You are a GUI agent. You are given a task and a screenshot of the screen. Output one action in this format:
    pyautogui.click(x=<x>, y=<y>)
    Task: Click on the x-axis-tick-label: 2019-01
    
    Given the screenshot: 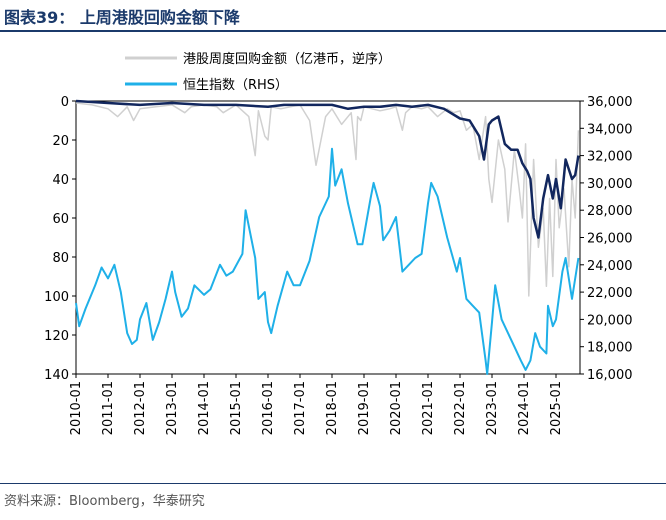 What is the action you would take?
    pyautogui.click(x=364, y=408)
    